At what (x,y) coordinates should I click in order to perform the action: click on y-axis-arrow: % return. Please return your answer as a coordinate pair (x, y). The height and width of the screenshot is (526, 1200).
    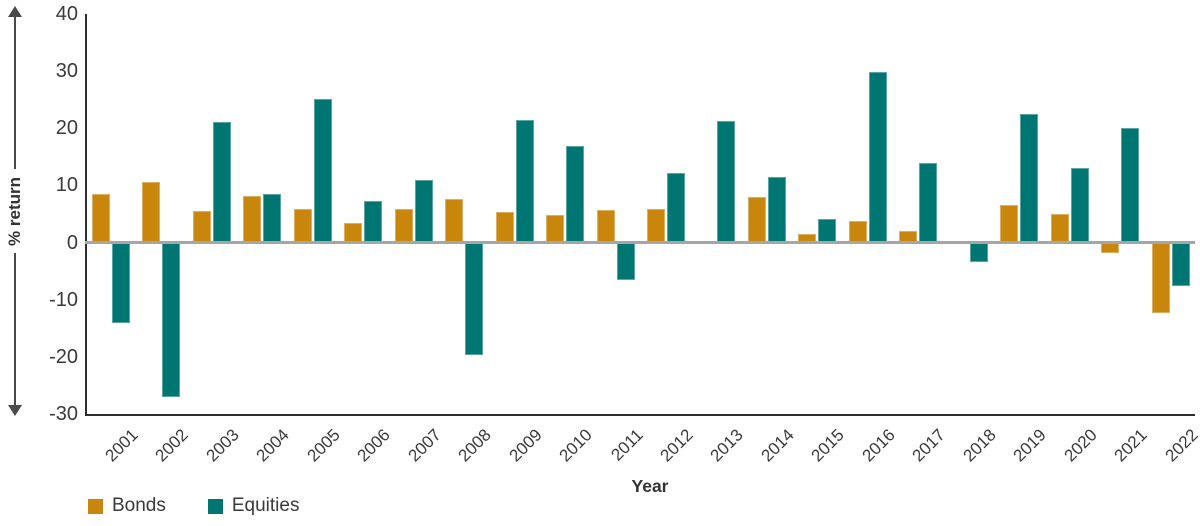
    Looking at the image, I should click on (15, 211).